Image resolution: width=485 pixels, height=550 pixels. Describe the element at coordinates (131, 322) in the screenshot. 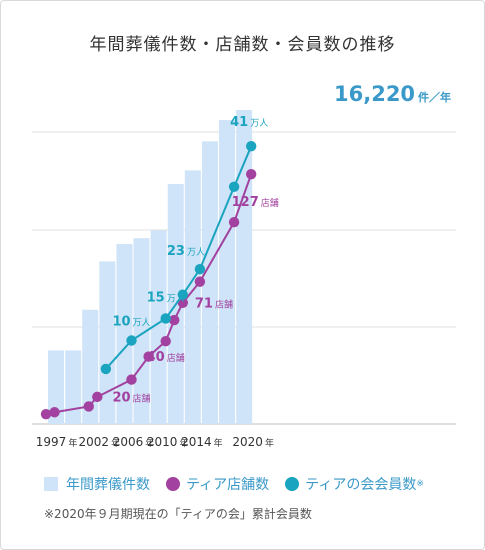

I see `members-label: 10 万人` at that location.